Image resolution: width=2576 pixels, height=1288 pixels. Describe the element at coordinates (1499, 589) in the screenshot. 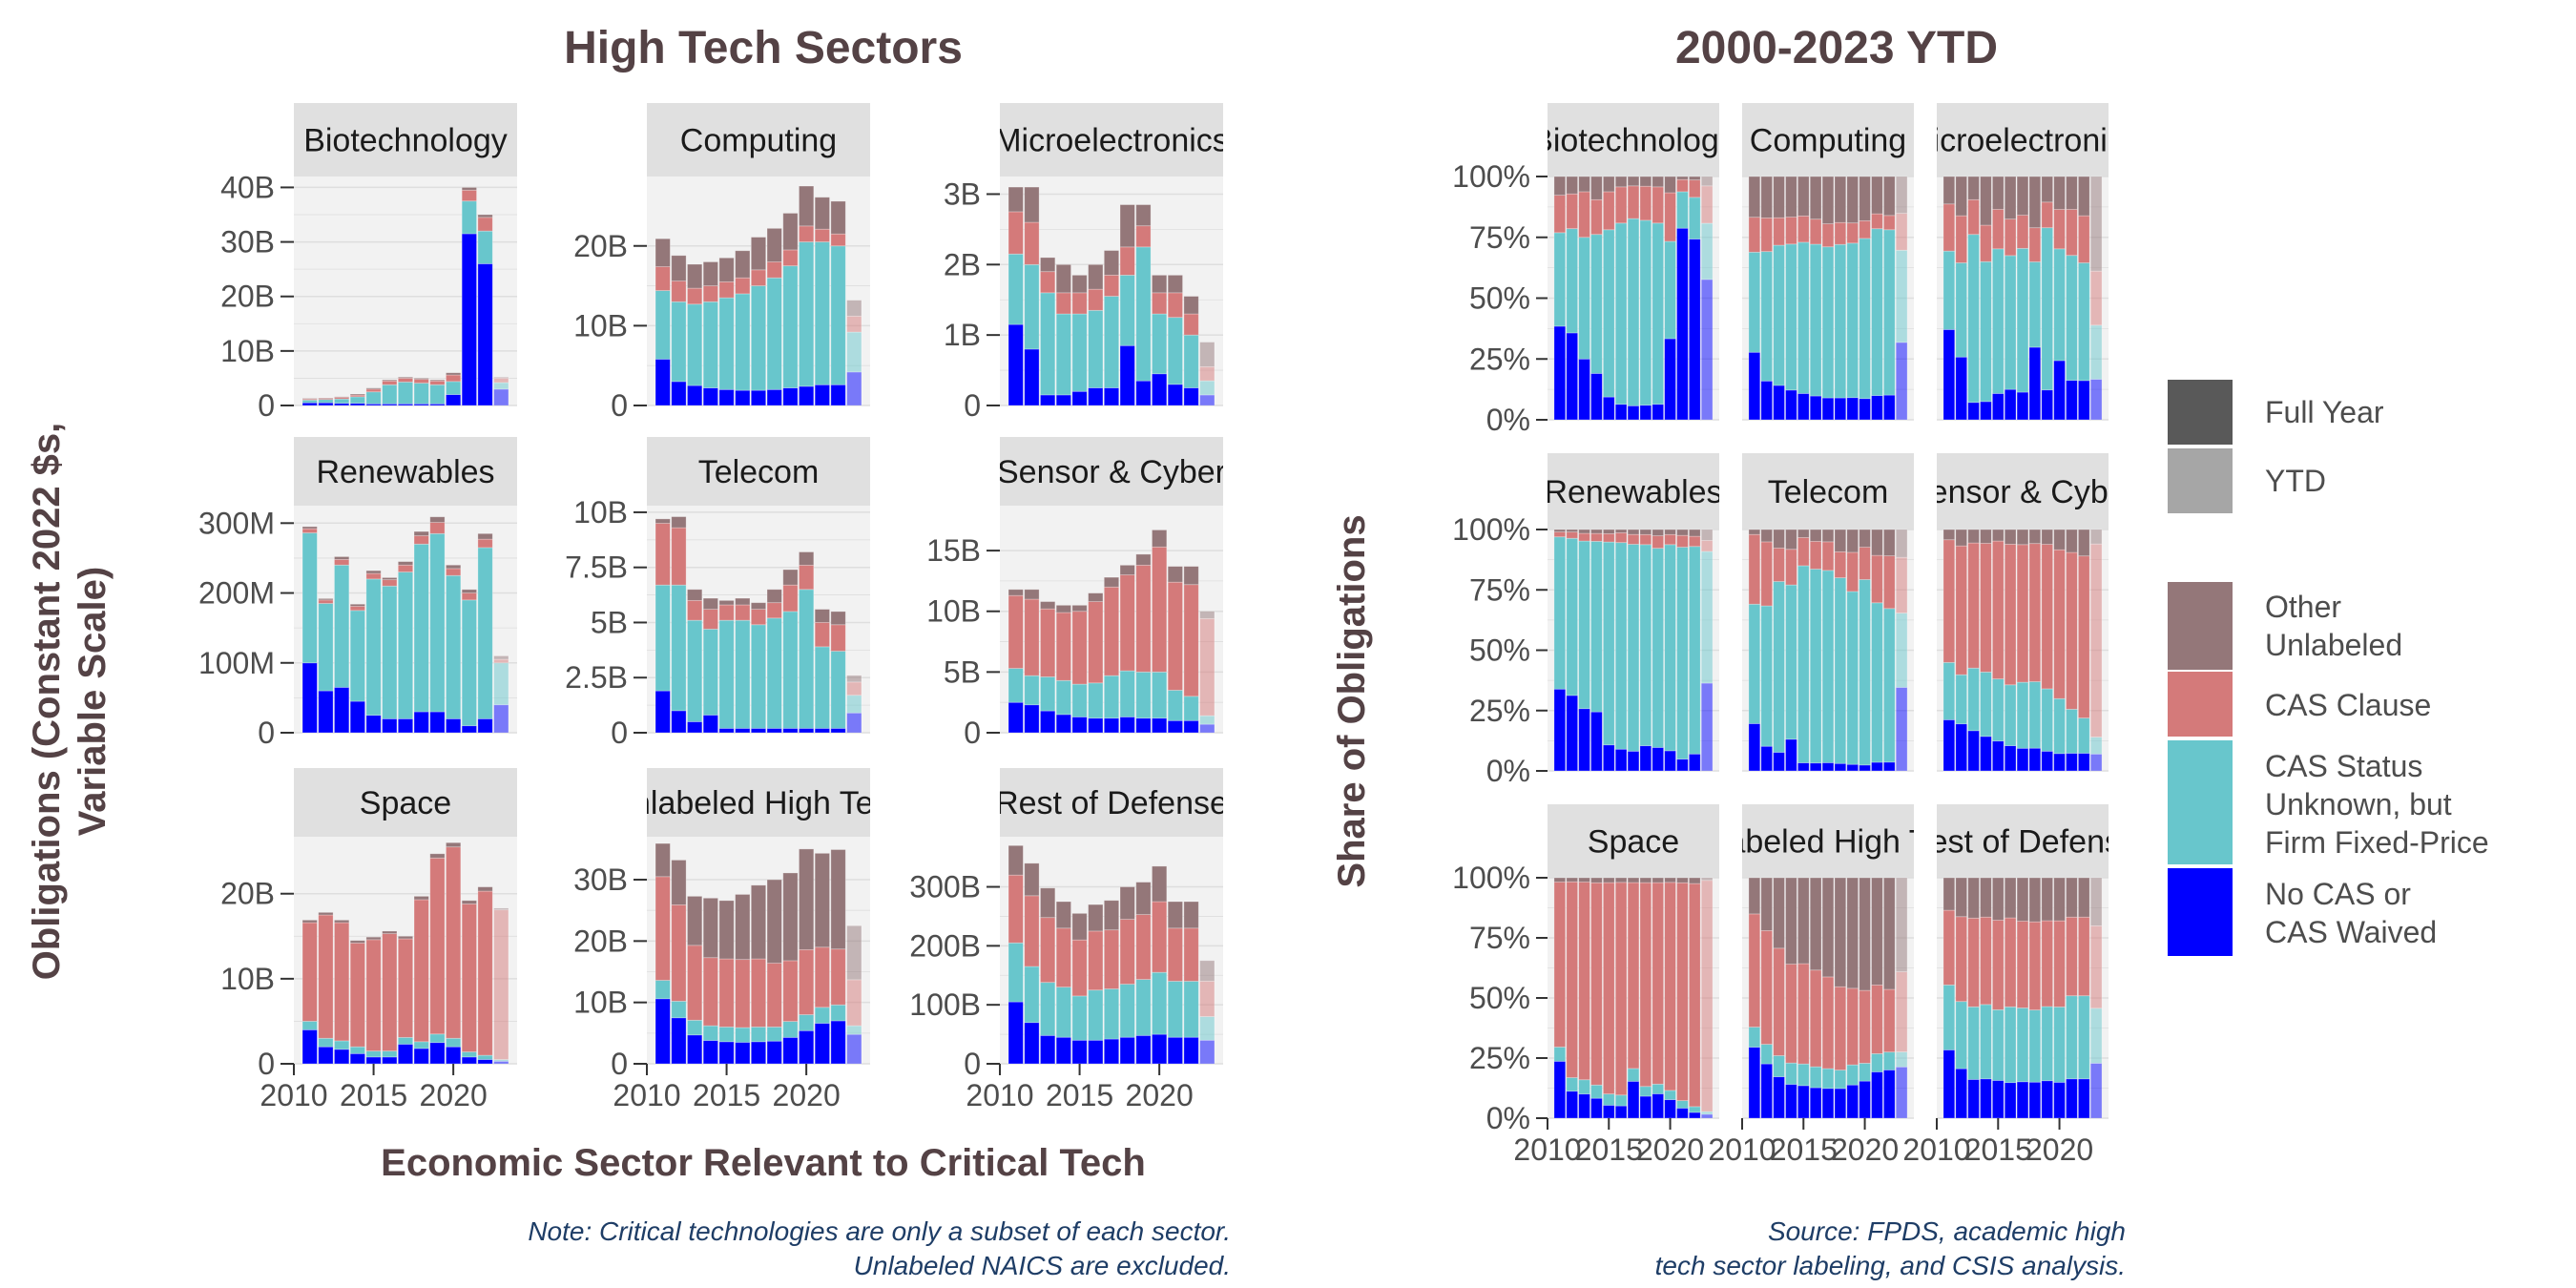

I see `y-tick-label: 75%` at that location.